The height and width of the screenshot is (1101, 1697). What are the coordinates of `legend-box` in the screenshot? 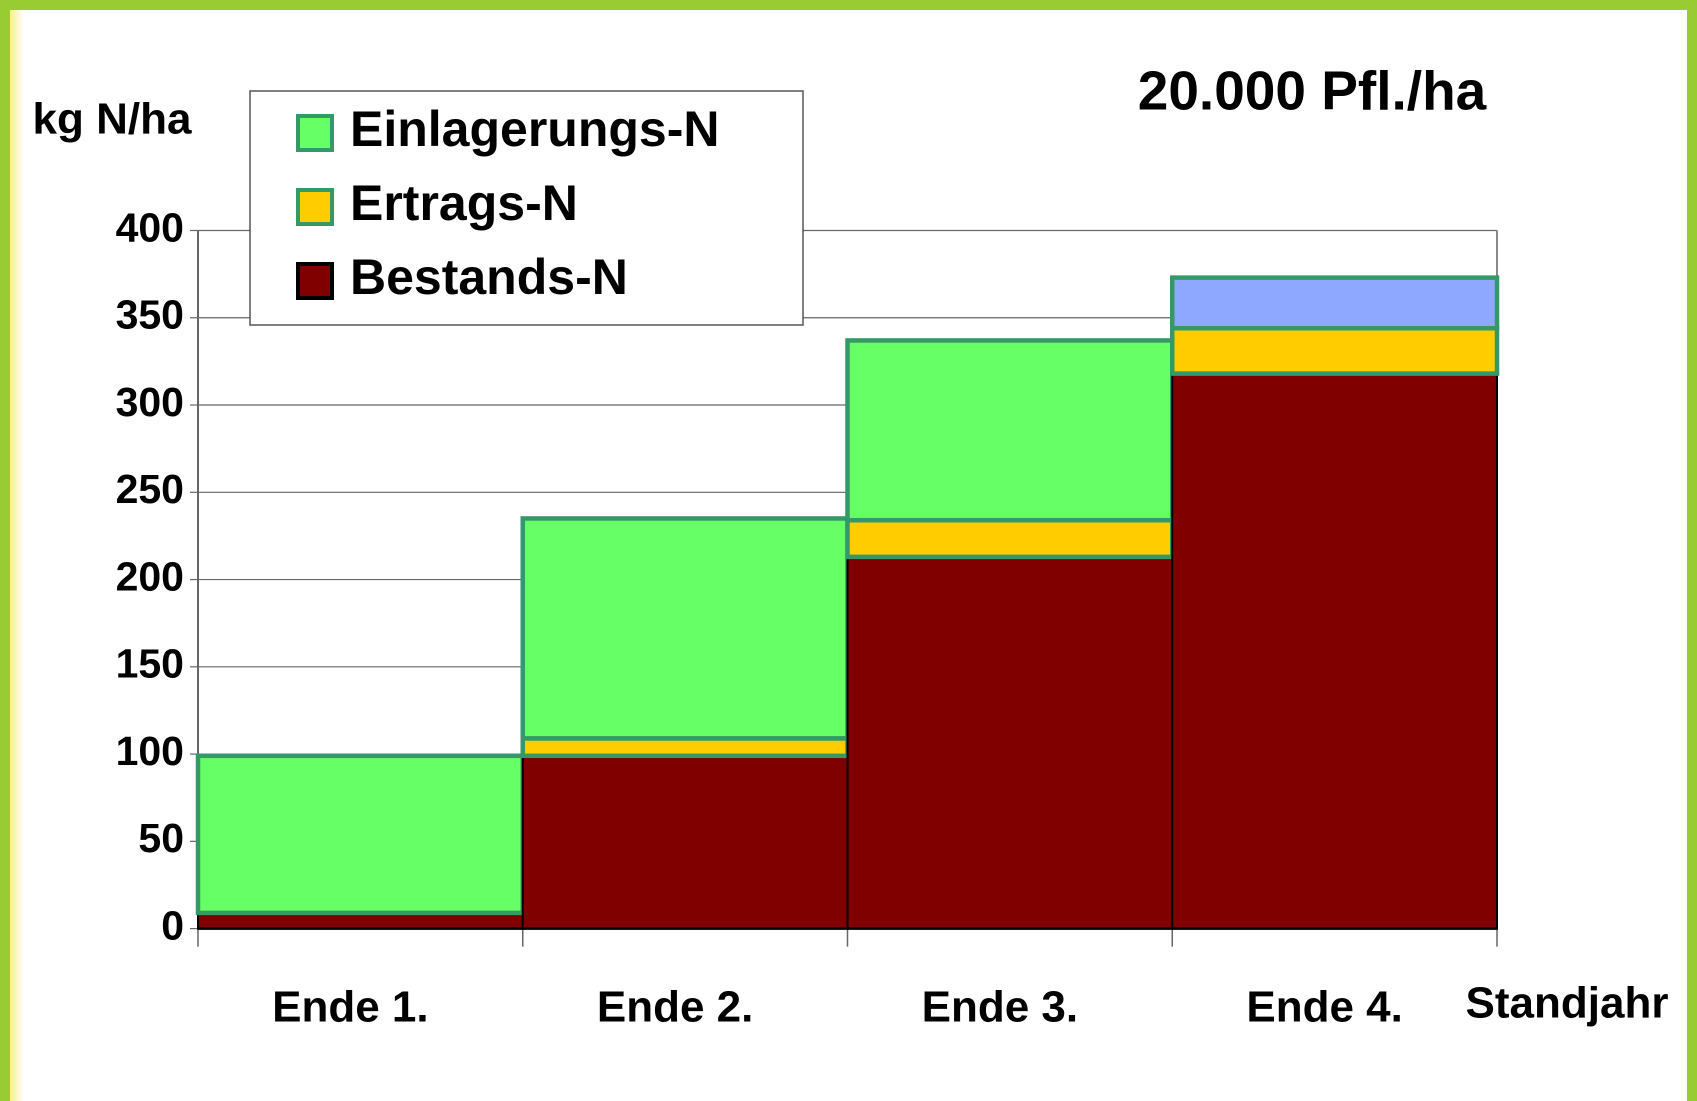 It's located at (526, 208).